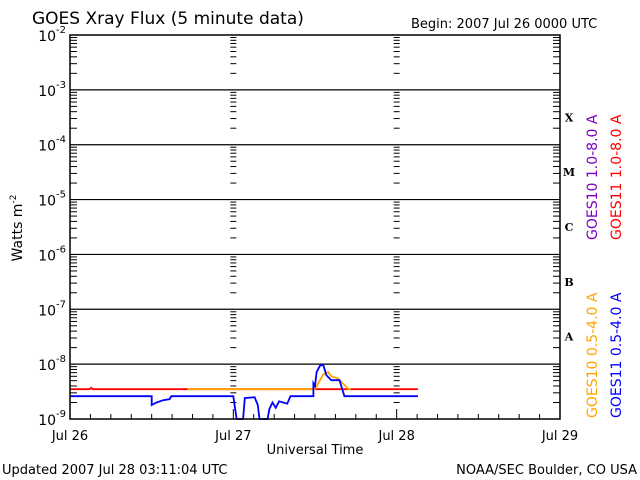  I want to click on svg-text: Watts m-2, so click(17, 228).